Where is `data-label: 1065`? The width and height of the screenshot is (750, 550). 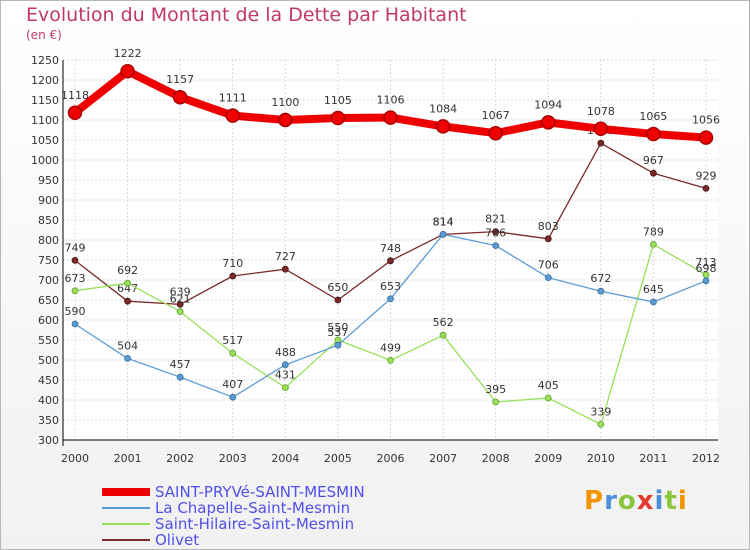
data-label: 1065 is located at coordinates (653, 116).